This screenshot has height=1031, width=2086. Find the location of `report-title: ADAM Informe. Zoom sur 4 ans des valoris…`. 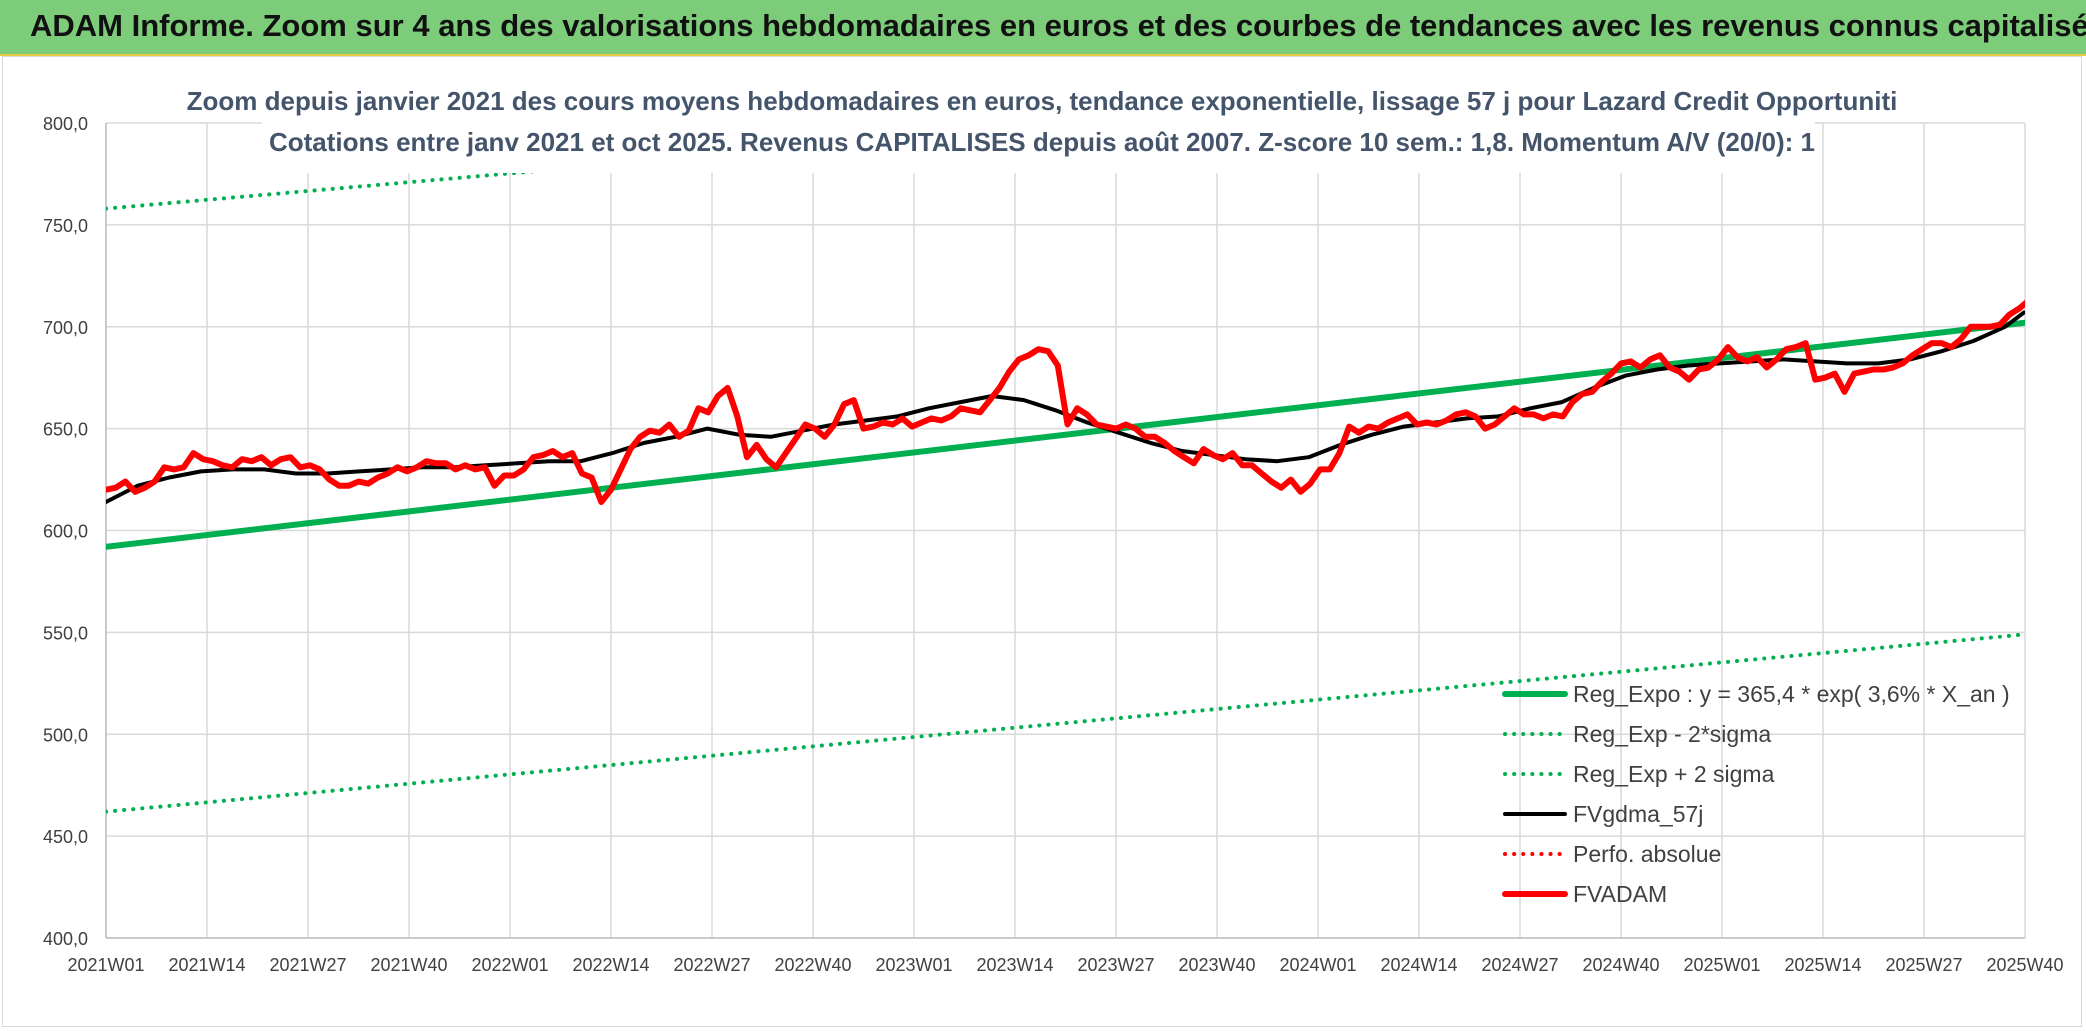

report-title: ADAM Informe. Zoom sur 4 ans des valoris… is located at coordinates (1058, 25).